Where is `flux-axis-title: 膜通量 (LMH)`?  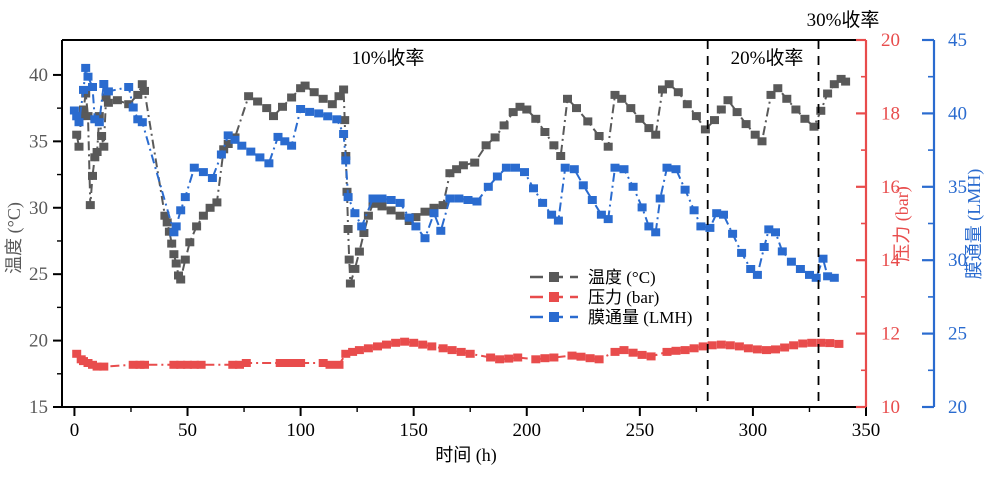
flux-axis-title: 膜通量 (LMH) is located at coordinates (974, 224).